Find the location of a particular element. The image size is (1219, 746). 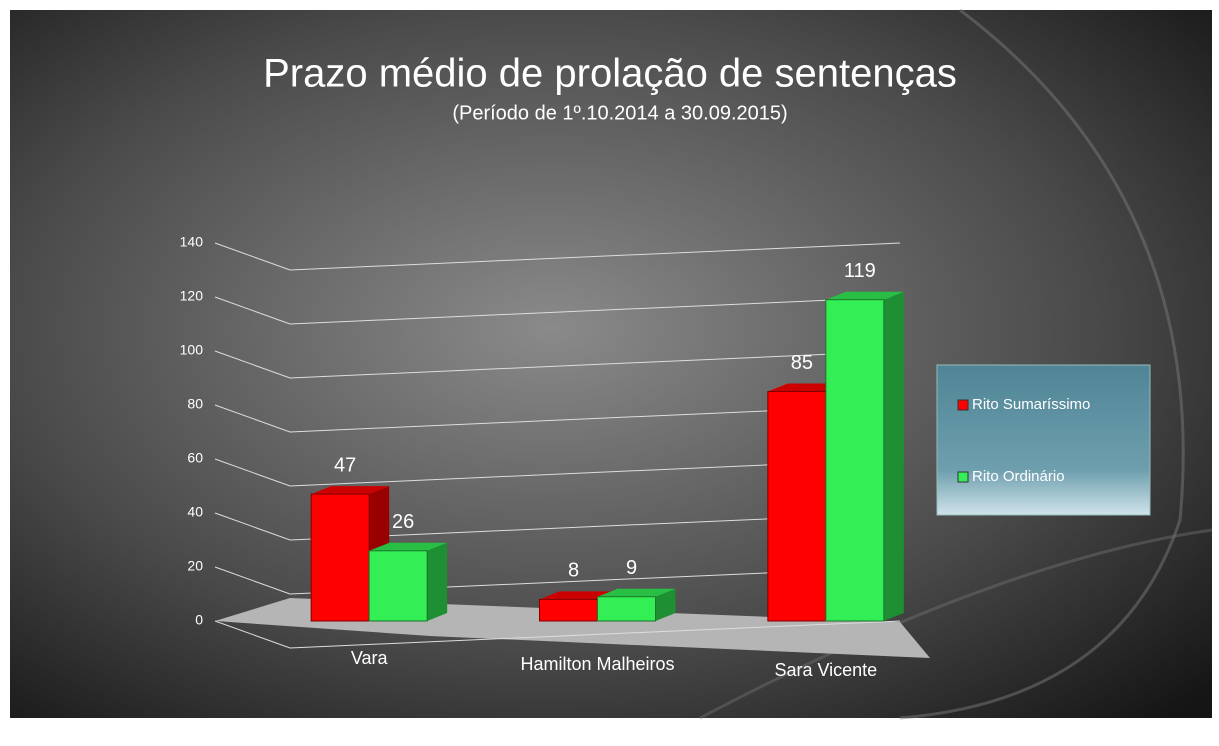

legend-label: Rito Sumaríssimo is located at coordinates (1031, 404).